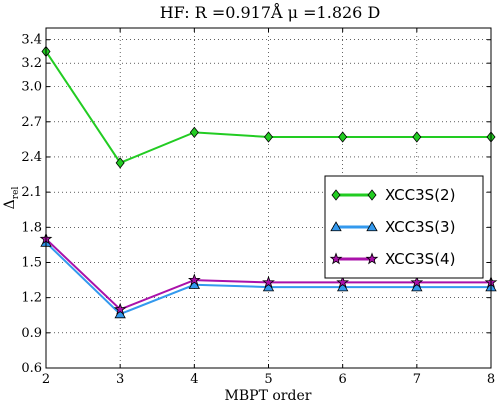  What do you see at coordinates (268, 396) in the screenshot?
I see `x-axis-title: MBPT order` at bounding box center [268, 396].